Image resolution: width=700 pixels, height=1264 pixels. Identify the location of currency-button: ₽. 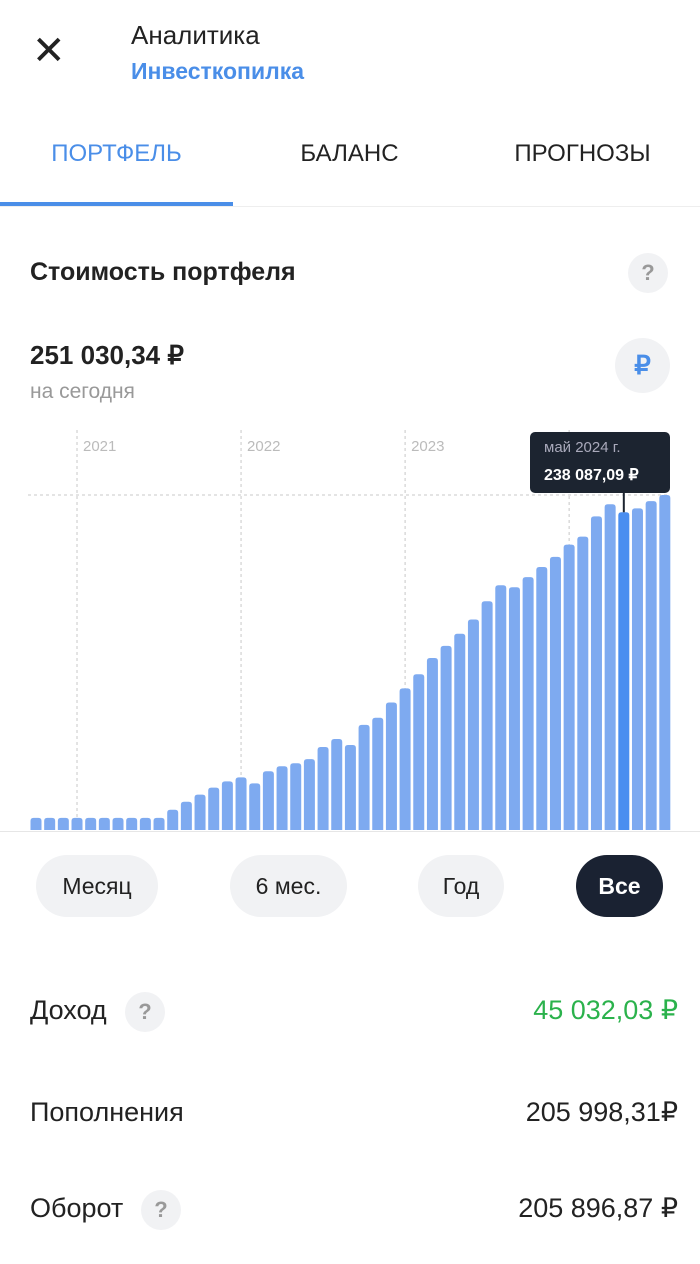
(642, 365).